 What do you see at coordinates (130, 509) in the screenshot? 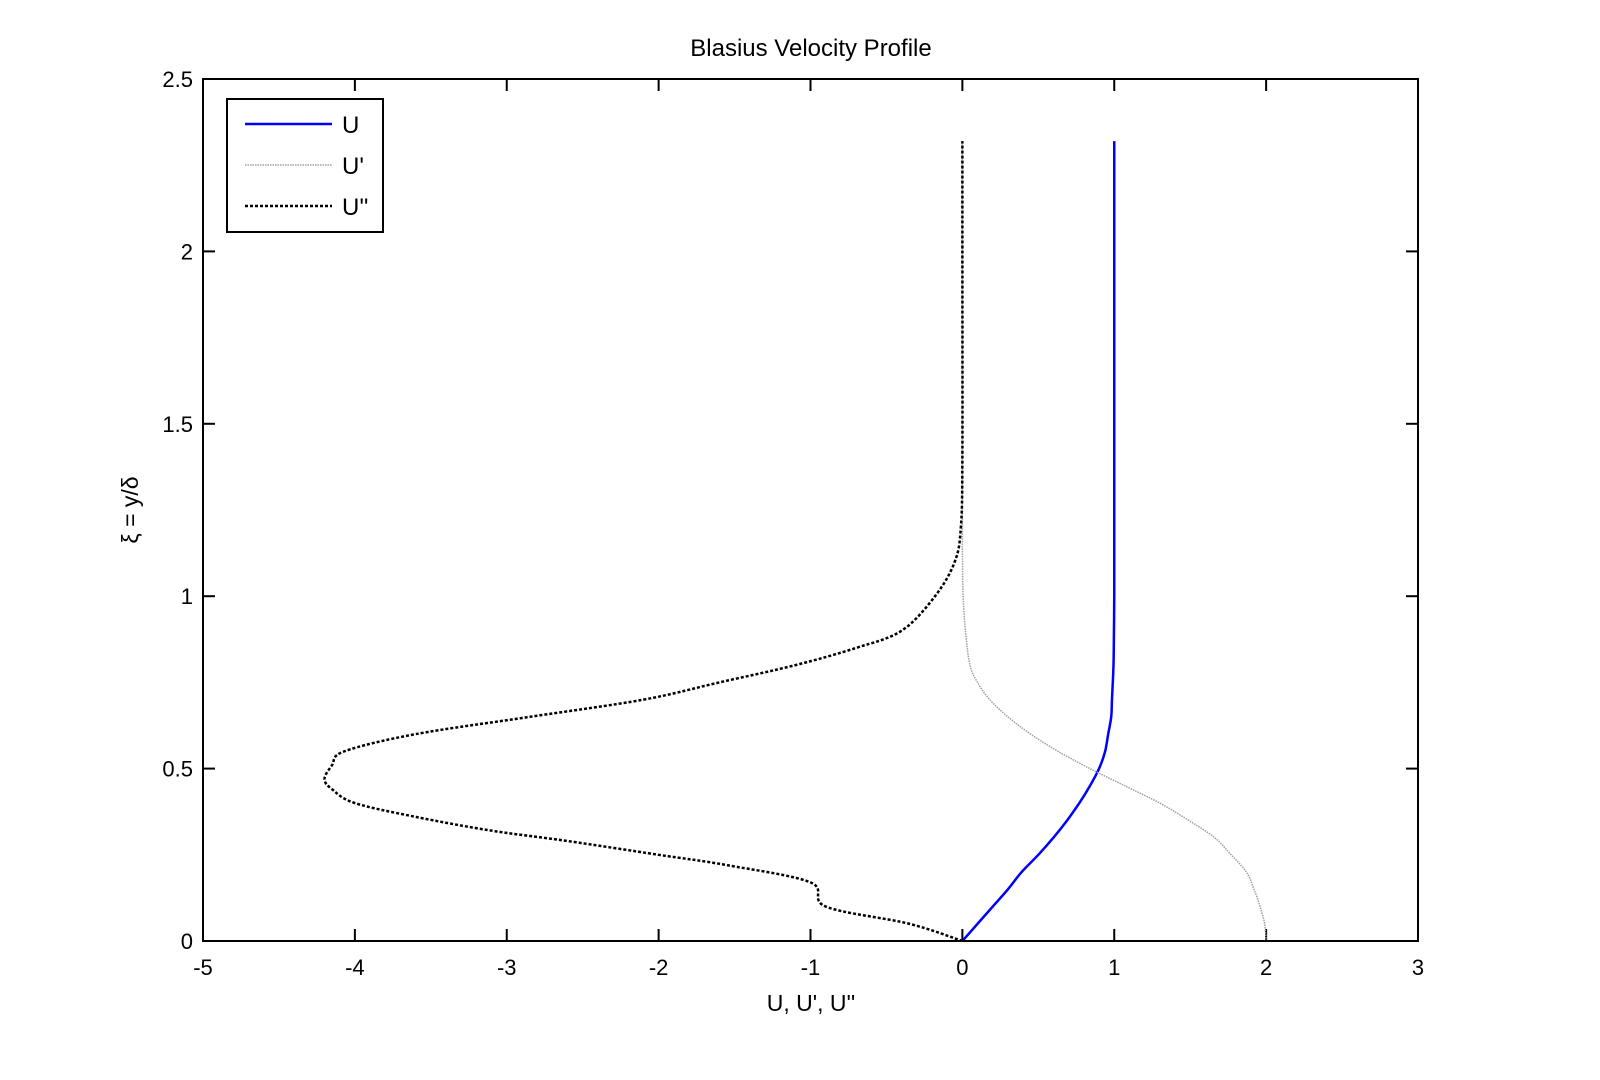
I see `y-axis-label: ξ = y/δ` at bounding box center [130, 509].